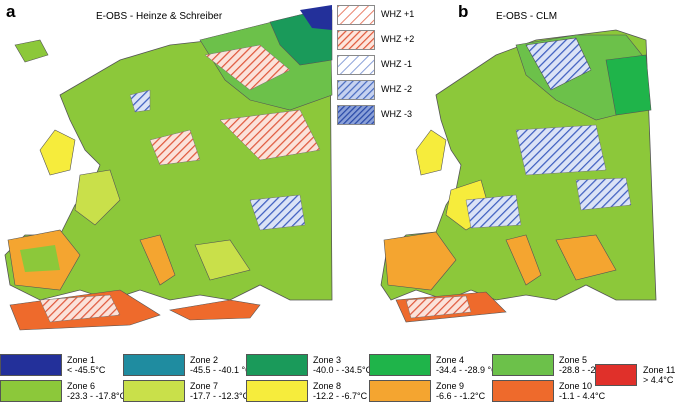 The height and width of the screenshot is (405, 685). I want to click on zone-name: Zone 3, so click(327, 360).